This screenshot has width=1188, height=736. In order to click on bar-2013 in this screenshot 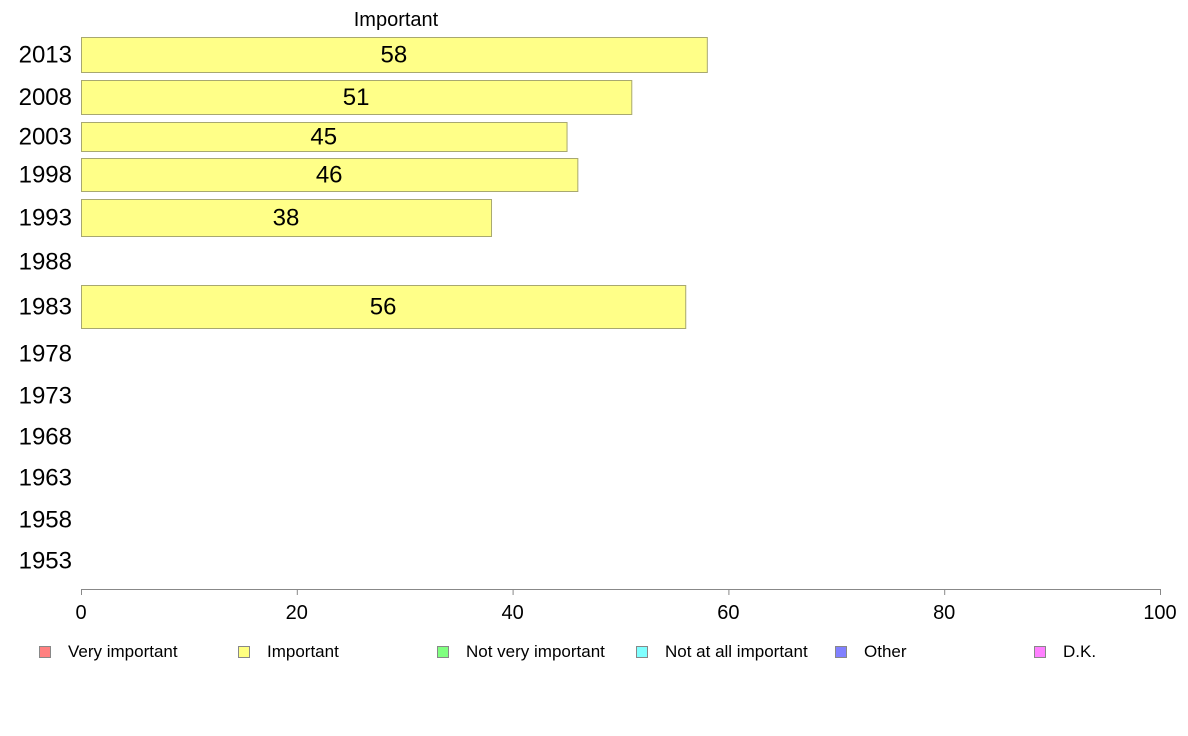, I will do `click(394, 55)`.